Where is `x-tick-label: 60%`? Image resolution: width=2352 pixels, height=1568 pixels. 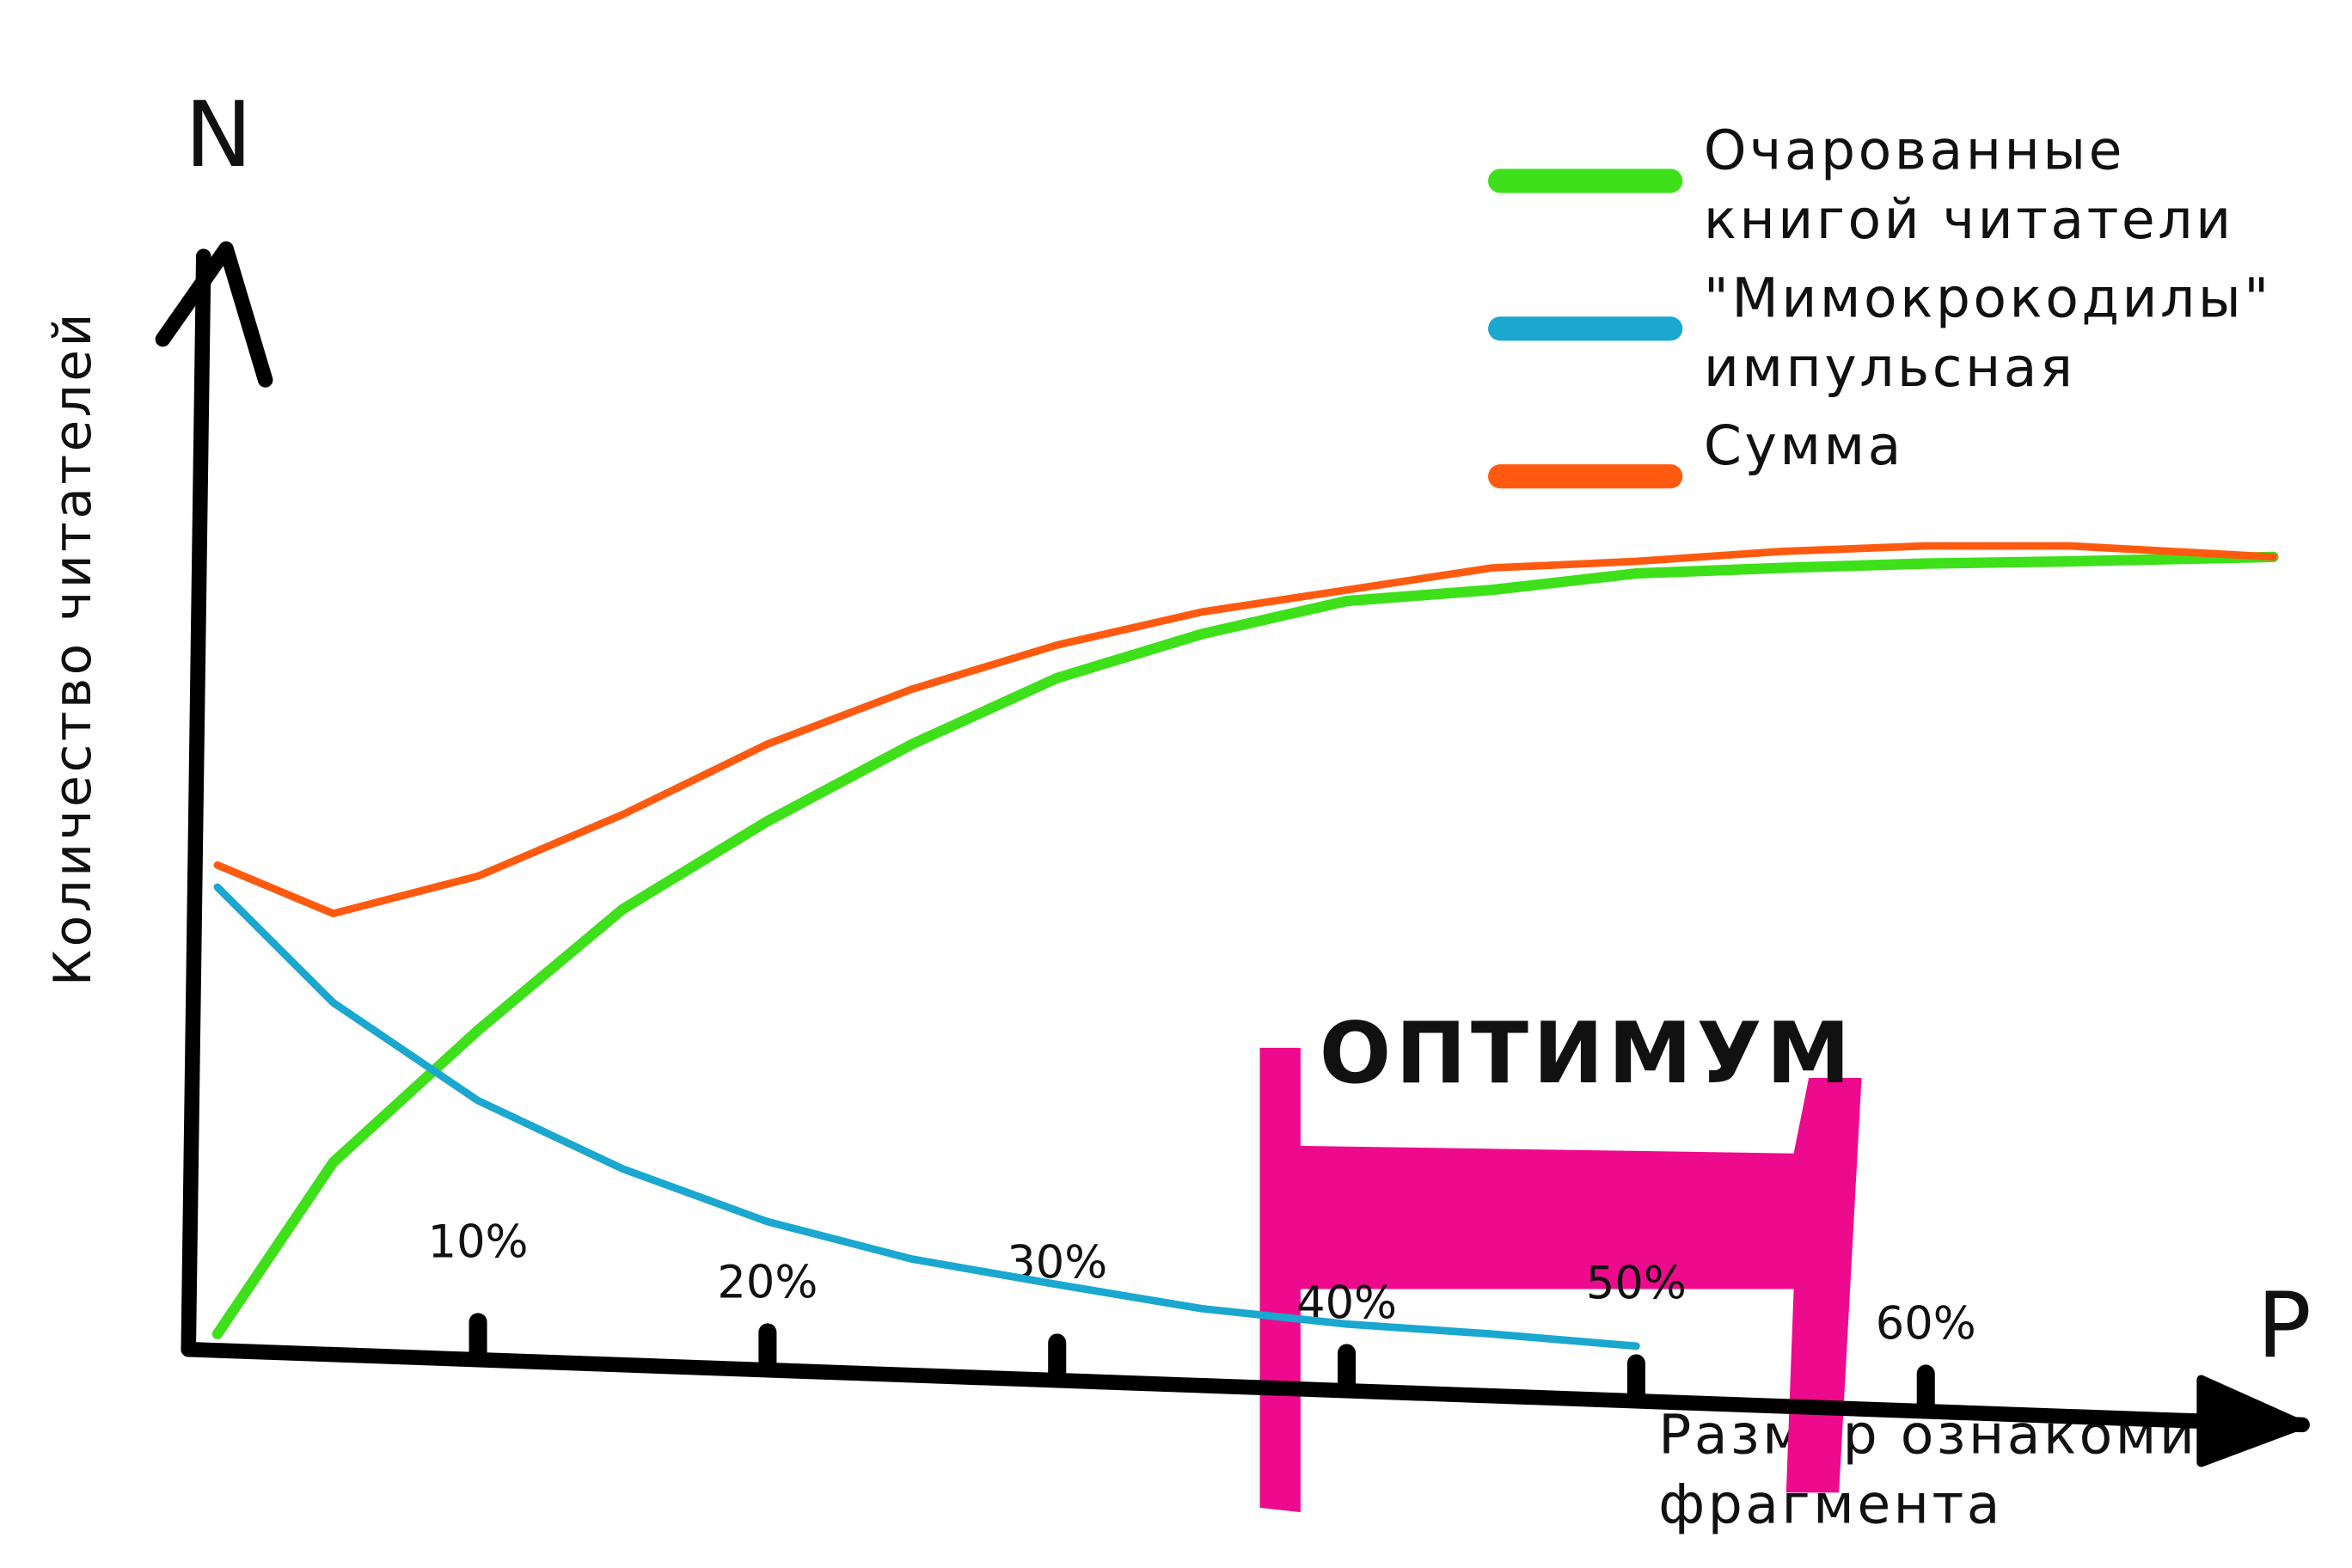 x-tick-label: 60% is located at coordinates (1926, 1324).